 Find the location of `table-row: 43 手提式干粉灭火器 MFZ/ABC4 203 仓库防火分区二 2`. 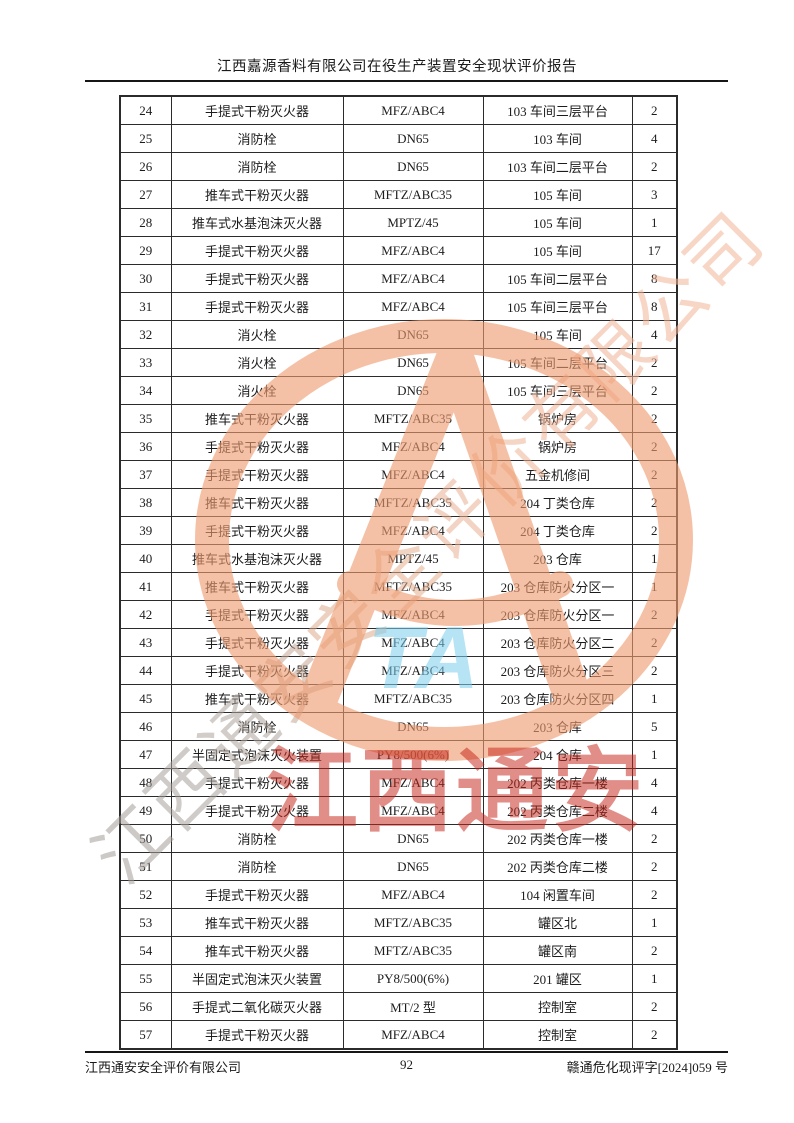

table-row: 43 手提式干粉灭火器 MFZ/ABC4 203 仓库防火分区二 2 is located at coordinates (398, 642).